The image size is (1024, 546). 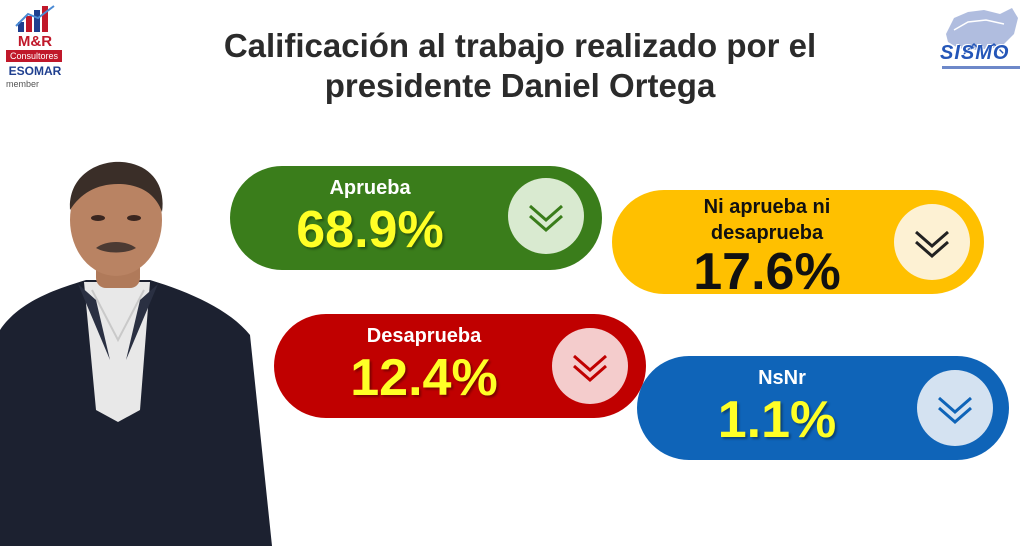 I want to click on mr-consultores-logo: M&R Consultores ESOMAR member, so click(x=35, y=48).